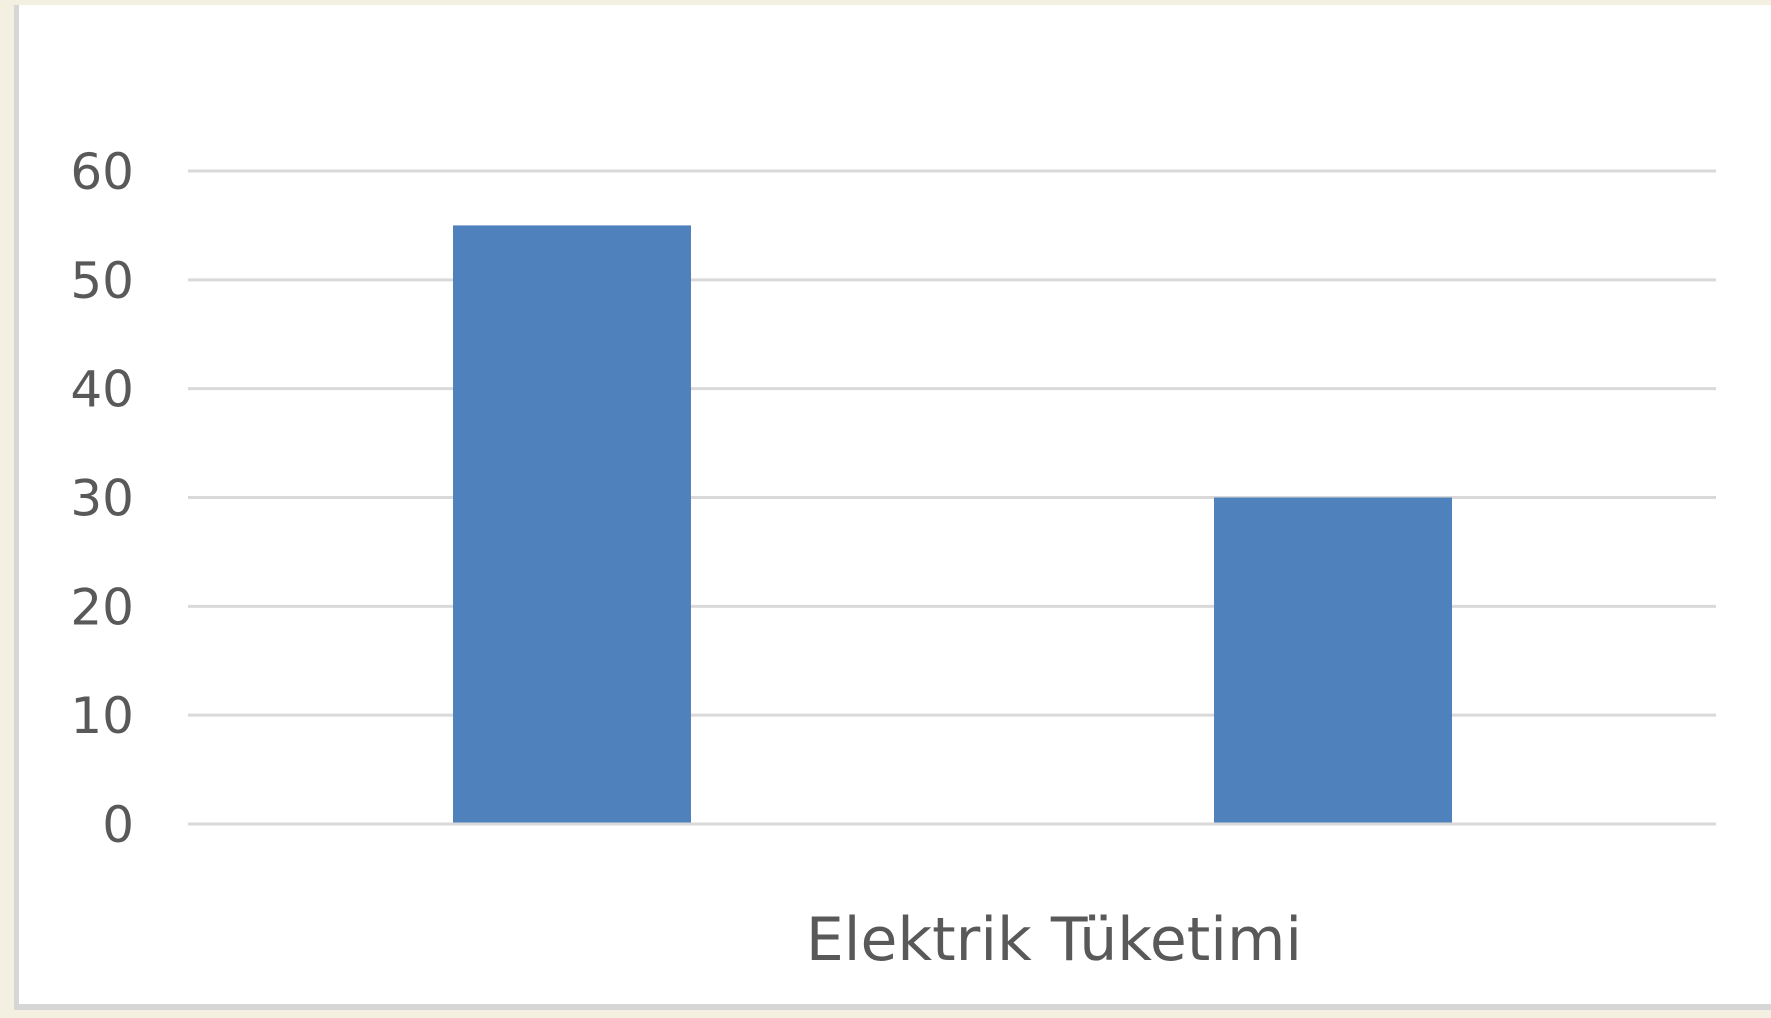 The width and height of the screenshot is (1771, 1018). Describe the element at coordinates (1054, 940) in the screenshot. I see `x-axis-label: Elektrik Tüketimi` at that location.